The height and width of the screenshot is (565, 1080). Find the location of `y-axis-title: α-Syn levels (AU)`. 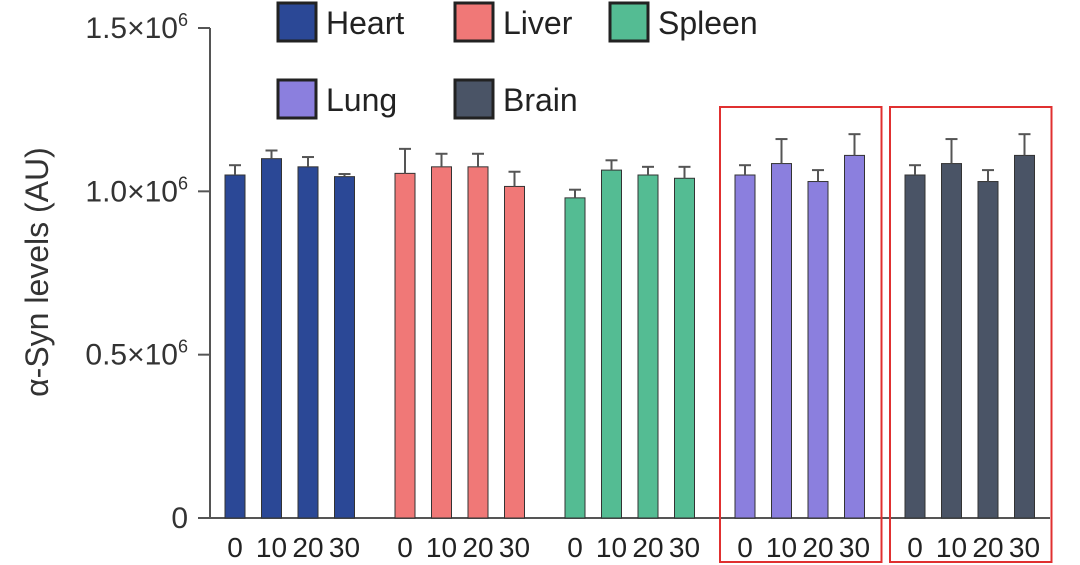

y-axis-title: α-Syn levels (AU) is located at coordinates (37, 272).